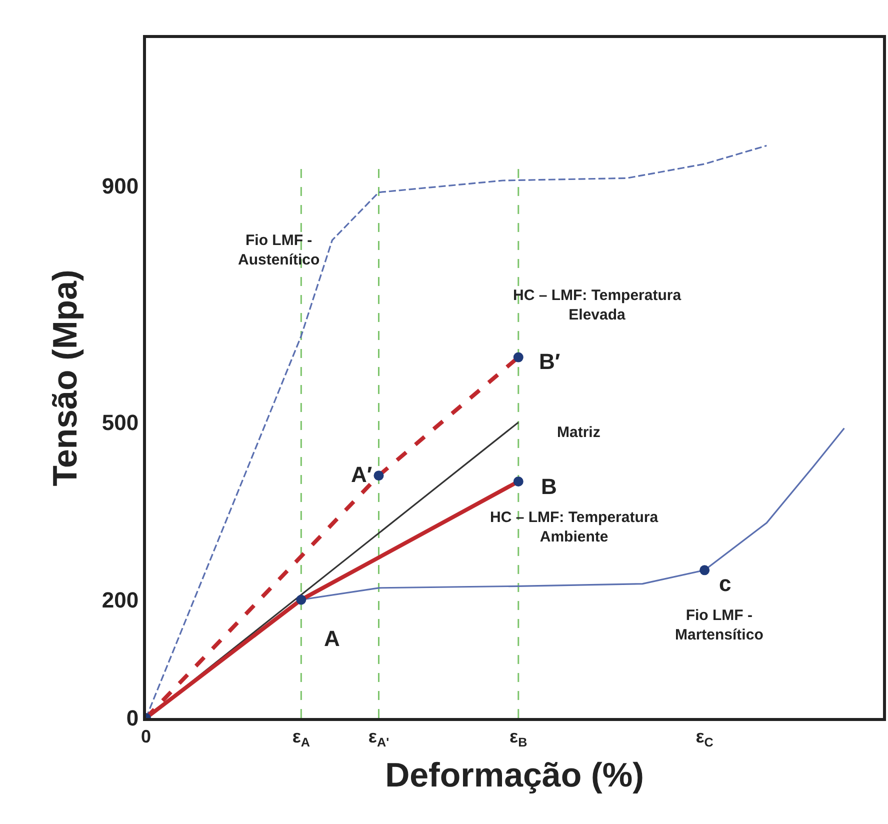 The image size is (888, 824). Describe the element at coordinates (361, 474) in the screenshot. I see `annotation: A′` at that location.